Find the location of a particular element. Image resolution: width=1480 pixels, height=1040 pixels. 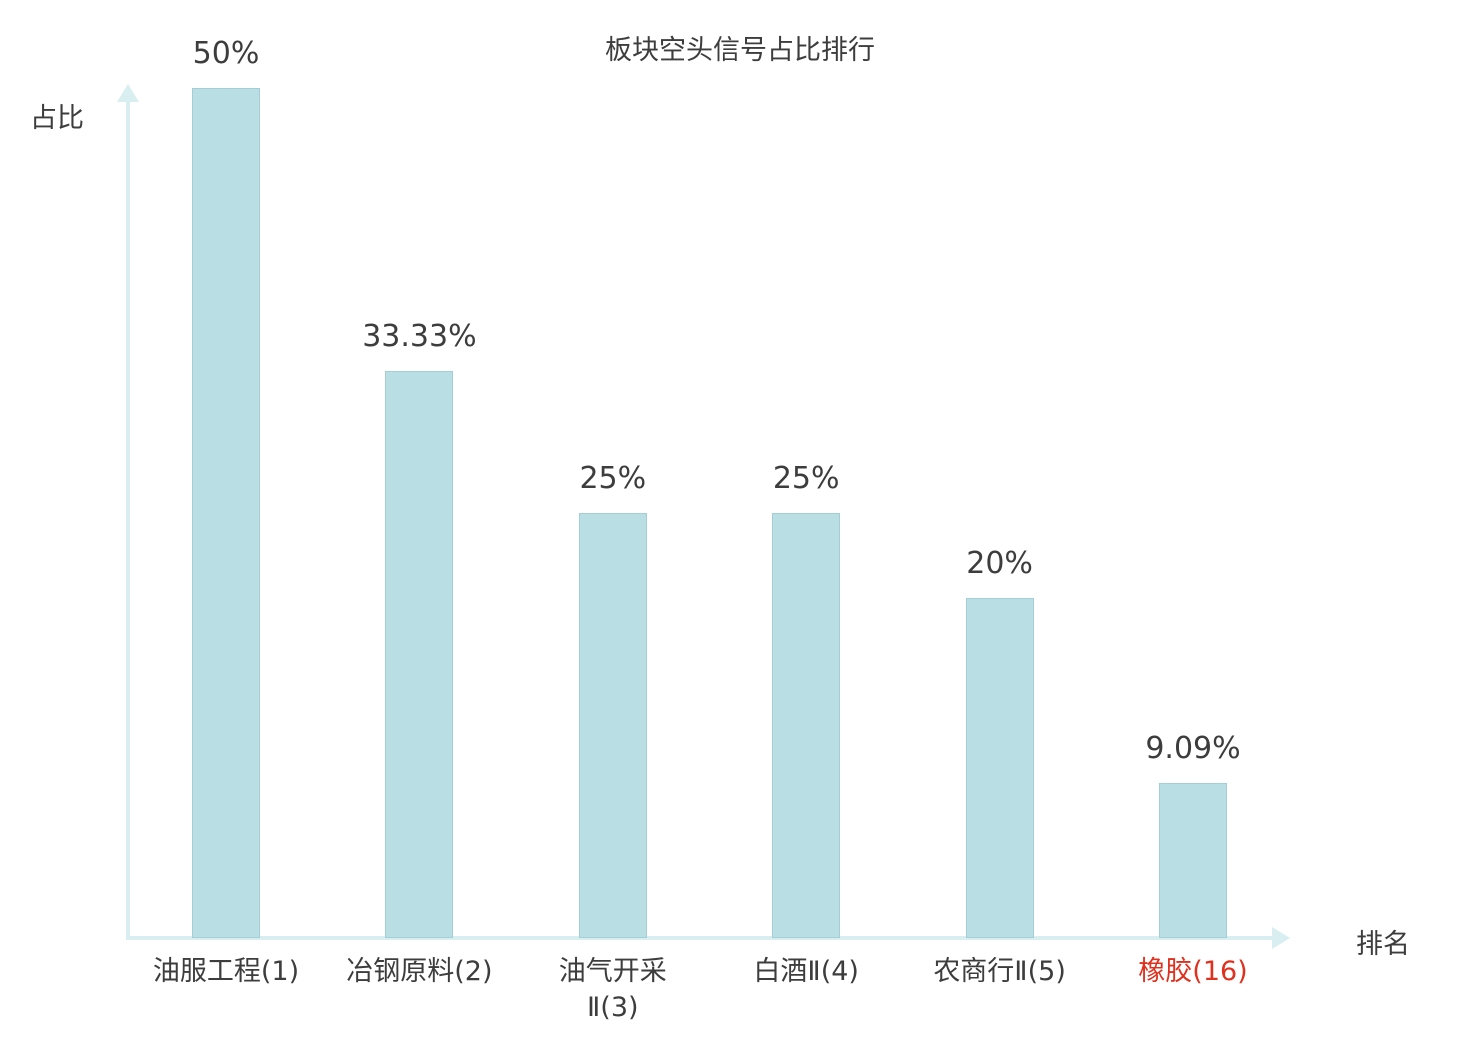

chart-title: 板块空头信号占比排行 is located at coordinates (740, 50).